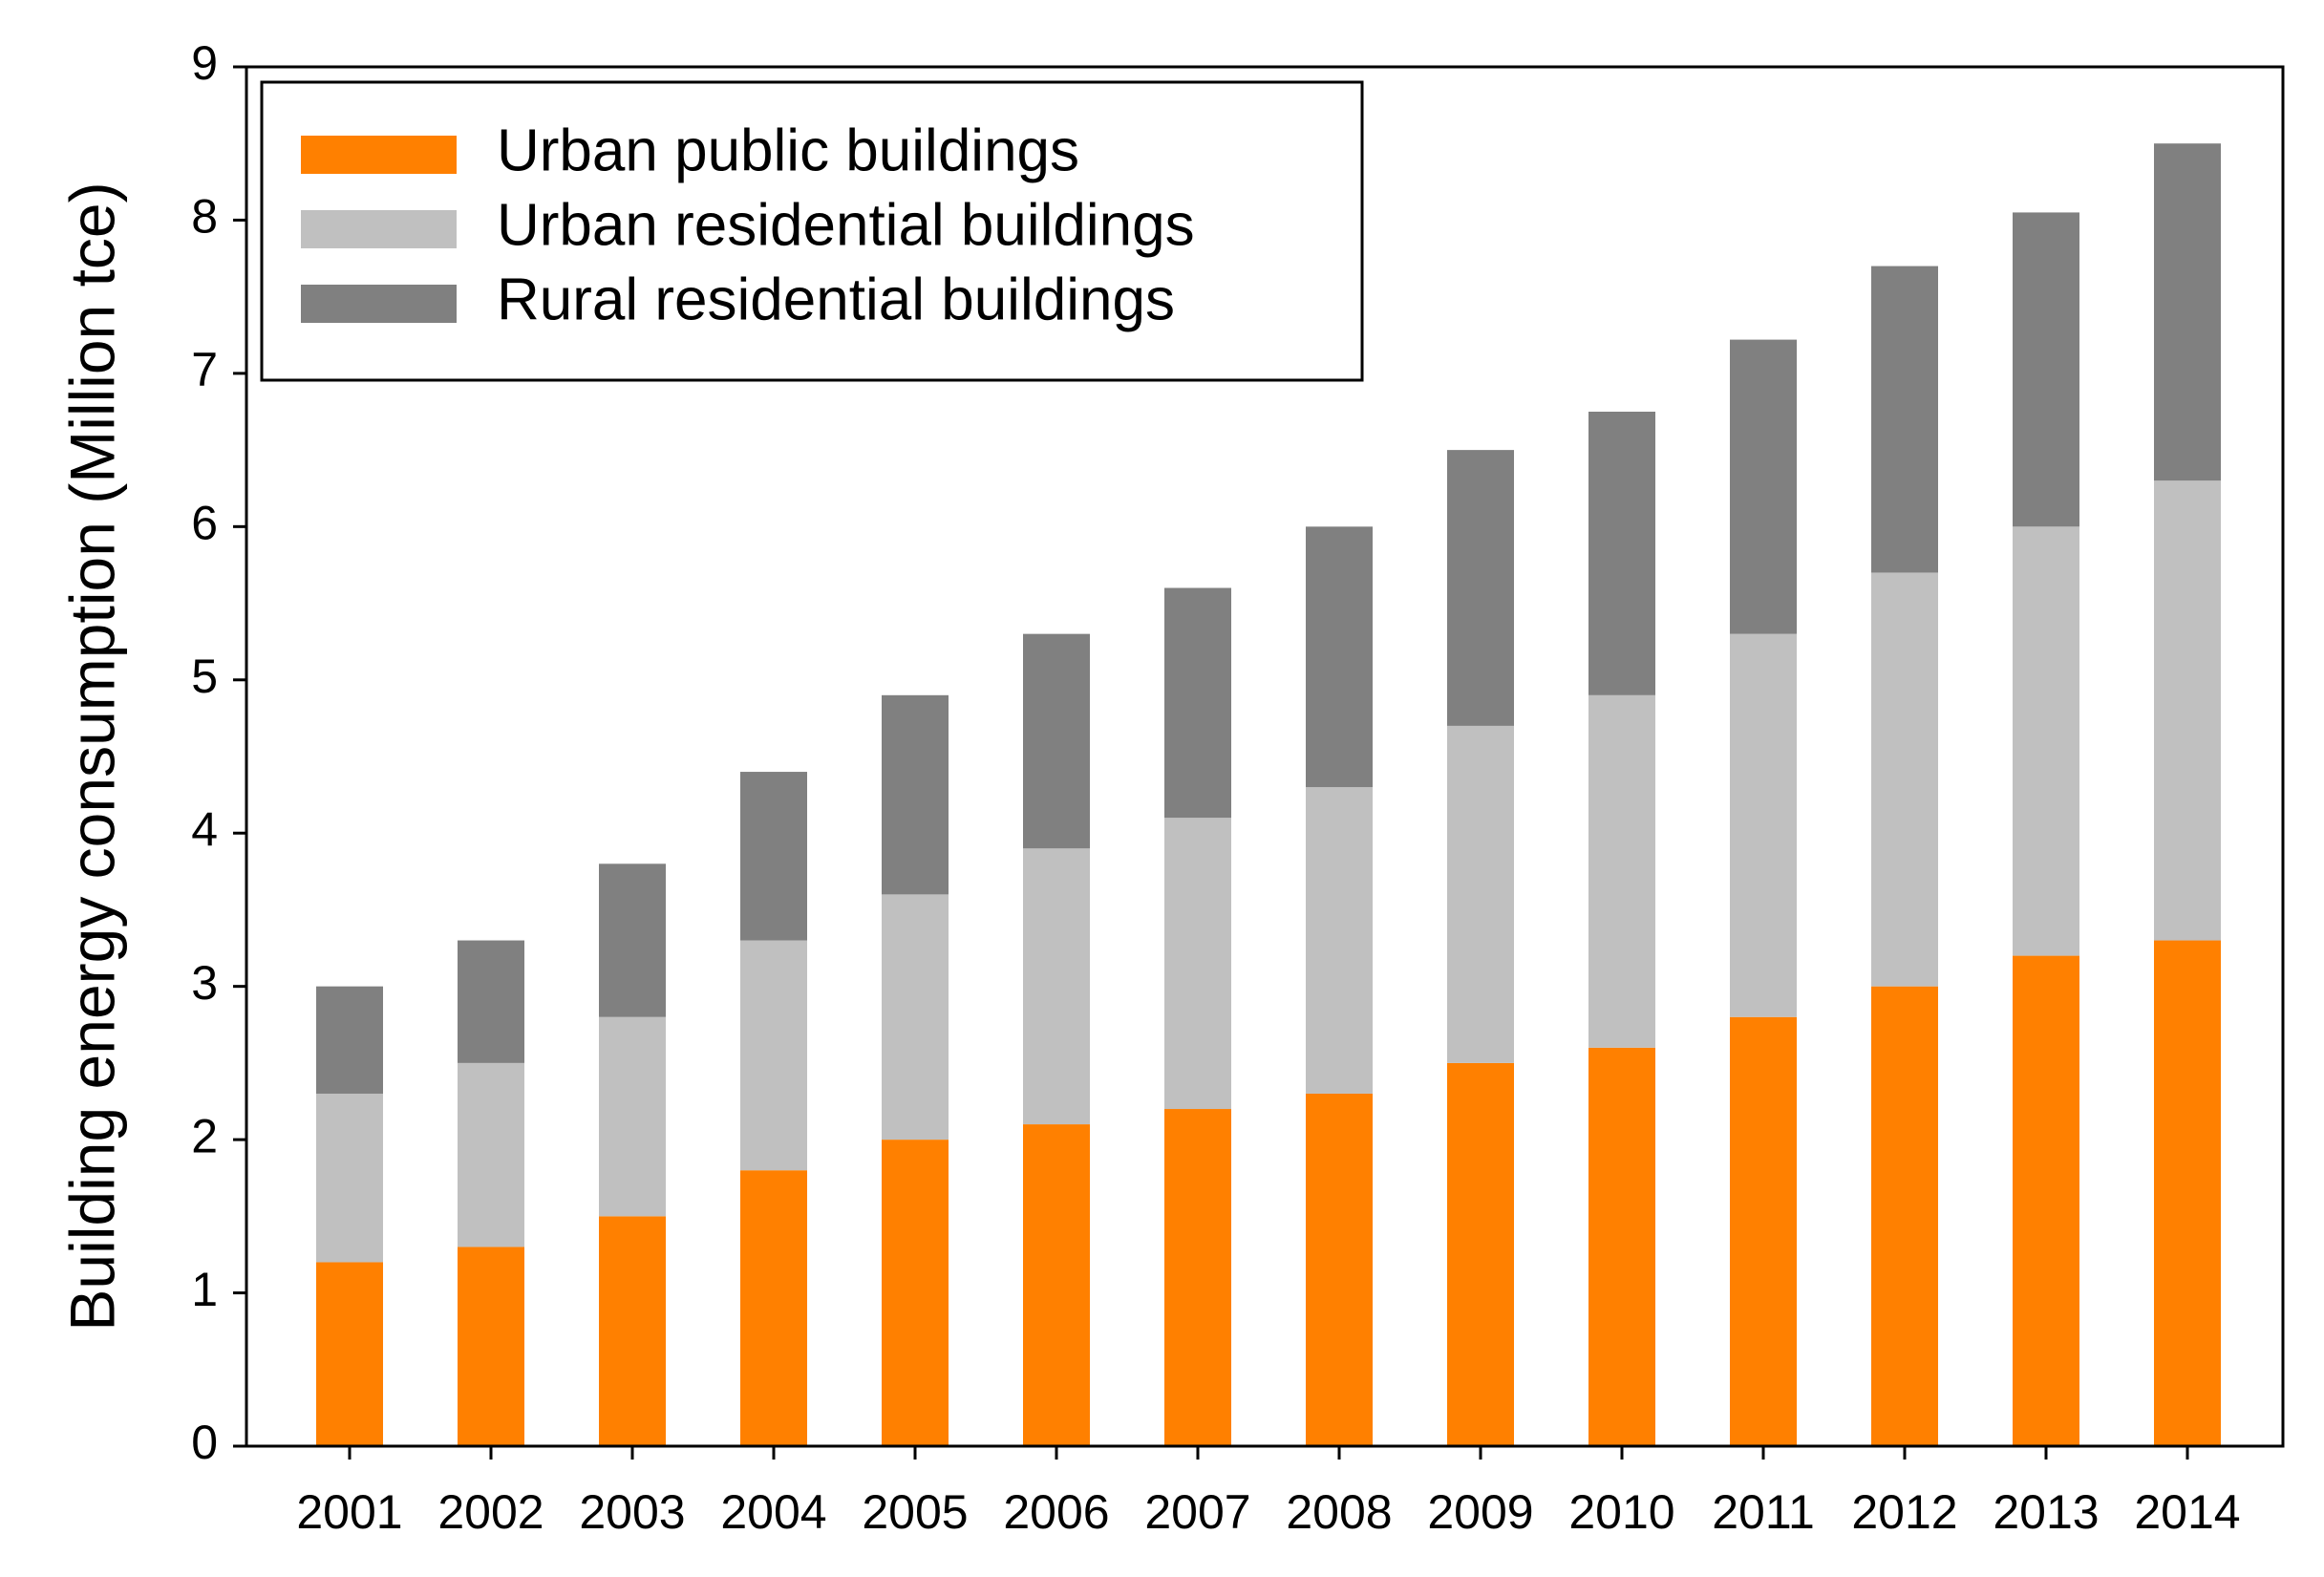  Describe the element at coordinates (204, 829) in the screenshot. I see `y-tick-label: 4` at that location.